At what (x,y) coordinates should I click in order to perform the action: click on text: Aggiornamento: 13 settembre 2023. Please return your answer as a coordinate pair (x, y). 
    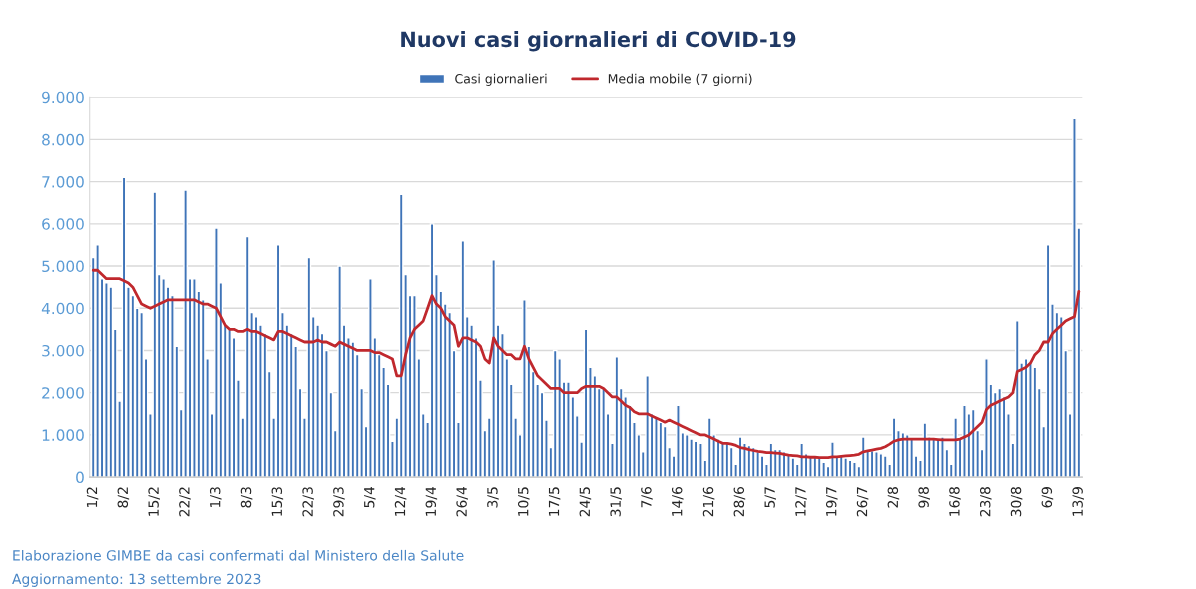
    Looking at the image, I should click on (136, 580).